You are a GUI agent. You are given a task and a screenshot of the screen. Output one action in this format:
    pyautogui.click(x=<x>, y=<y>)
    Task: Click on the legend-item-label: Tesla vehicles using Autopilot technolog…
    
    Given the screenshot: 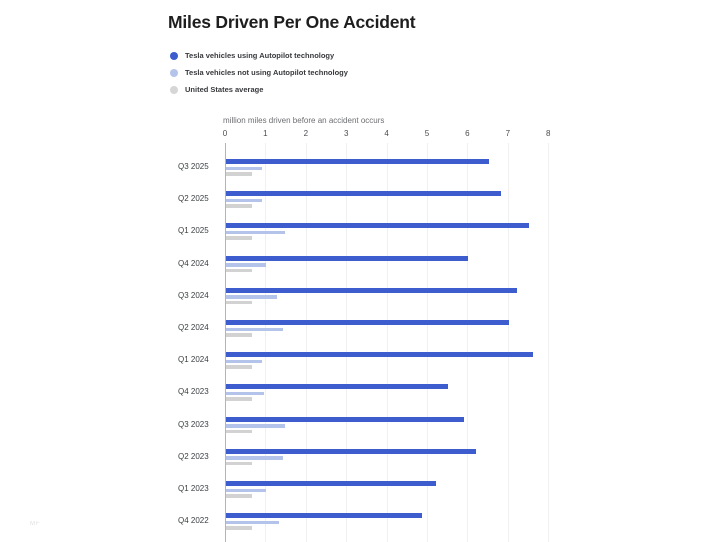 What is the action you would take?
    pyautogui.click(x=260, y=55)
    